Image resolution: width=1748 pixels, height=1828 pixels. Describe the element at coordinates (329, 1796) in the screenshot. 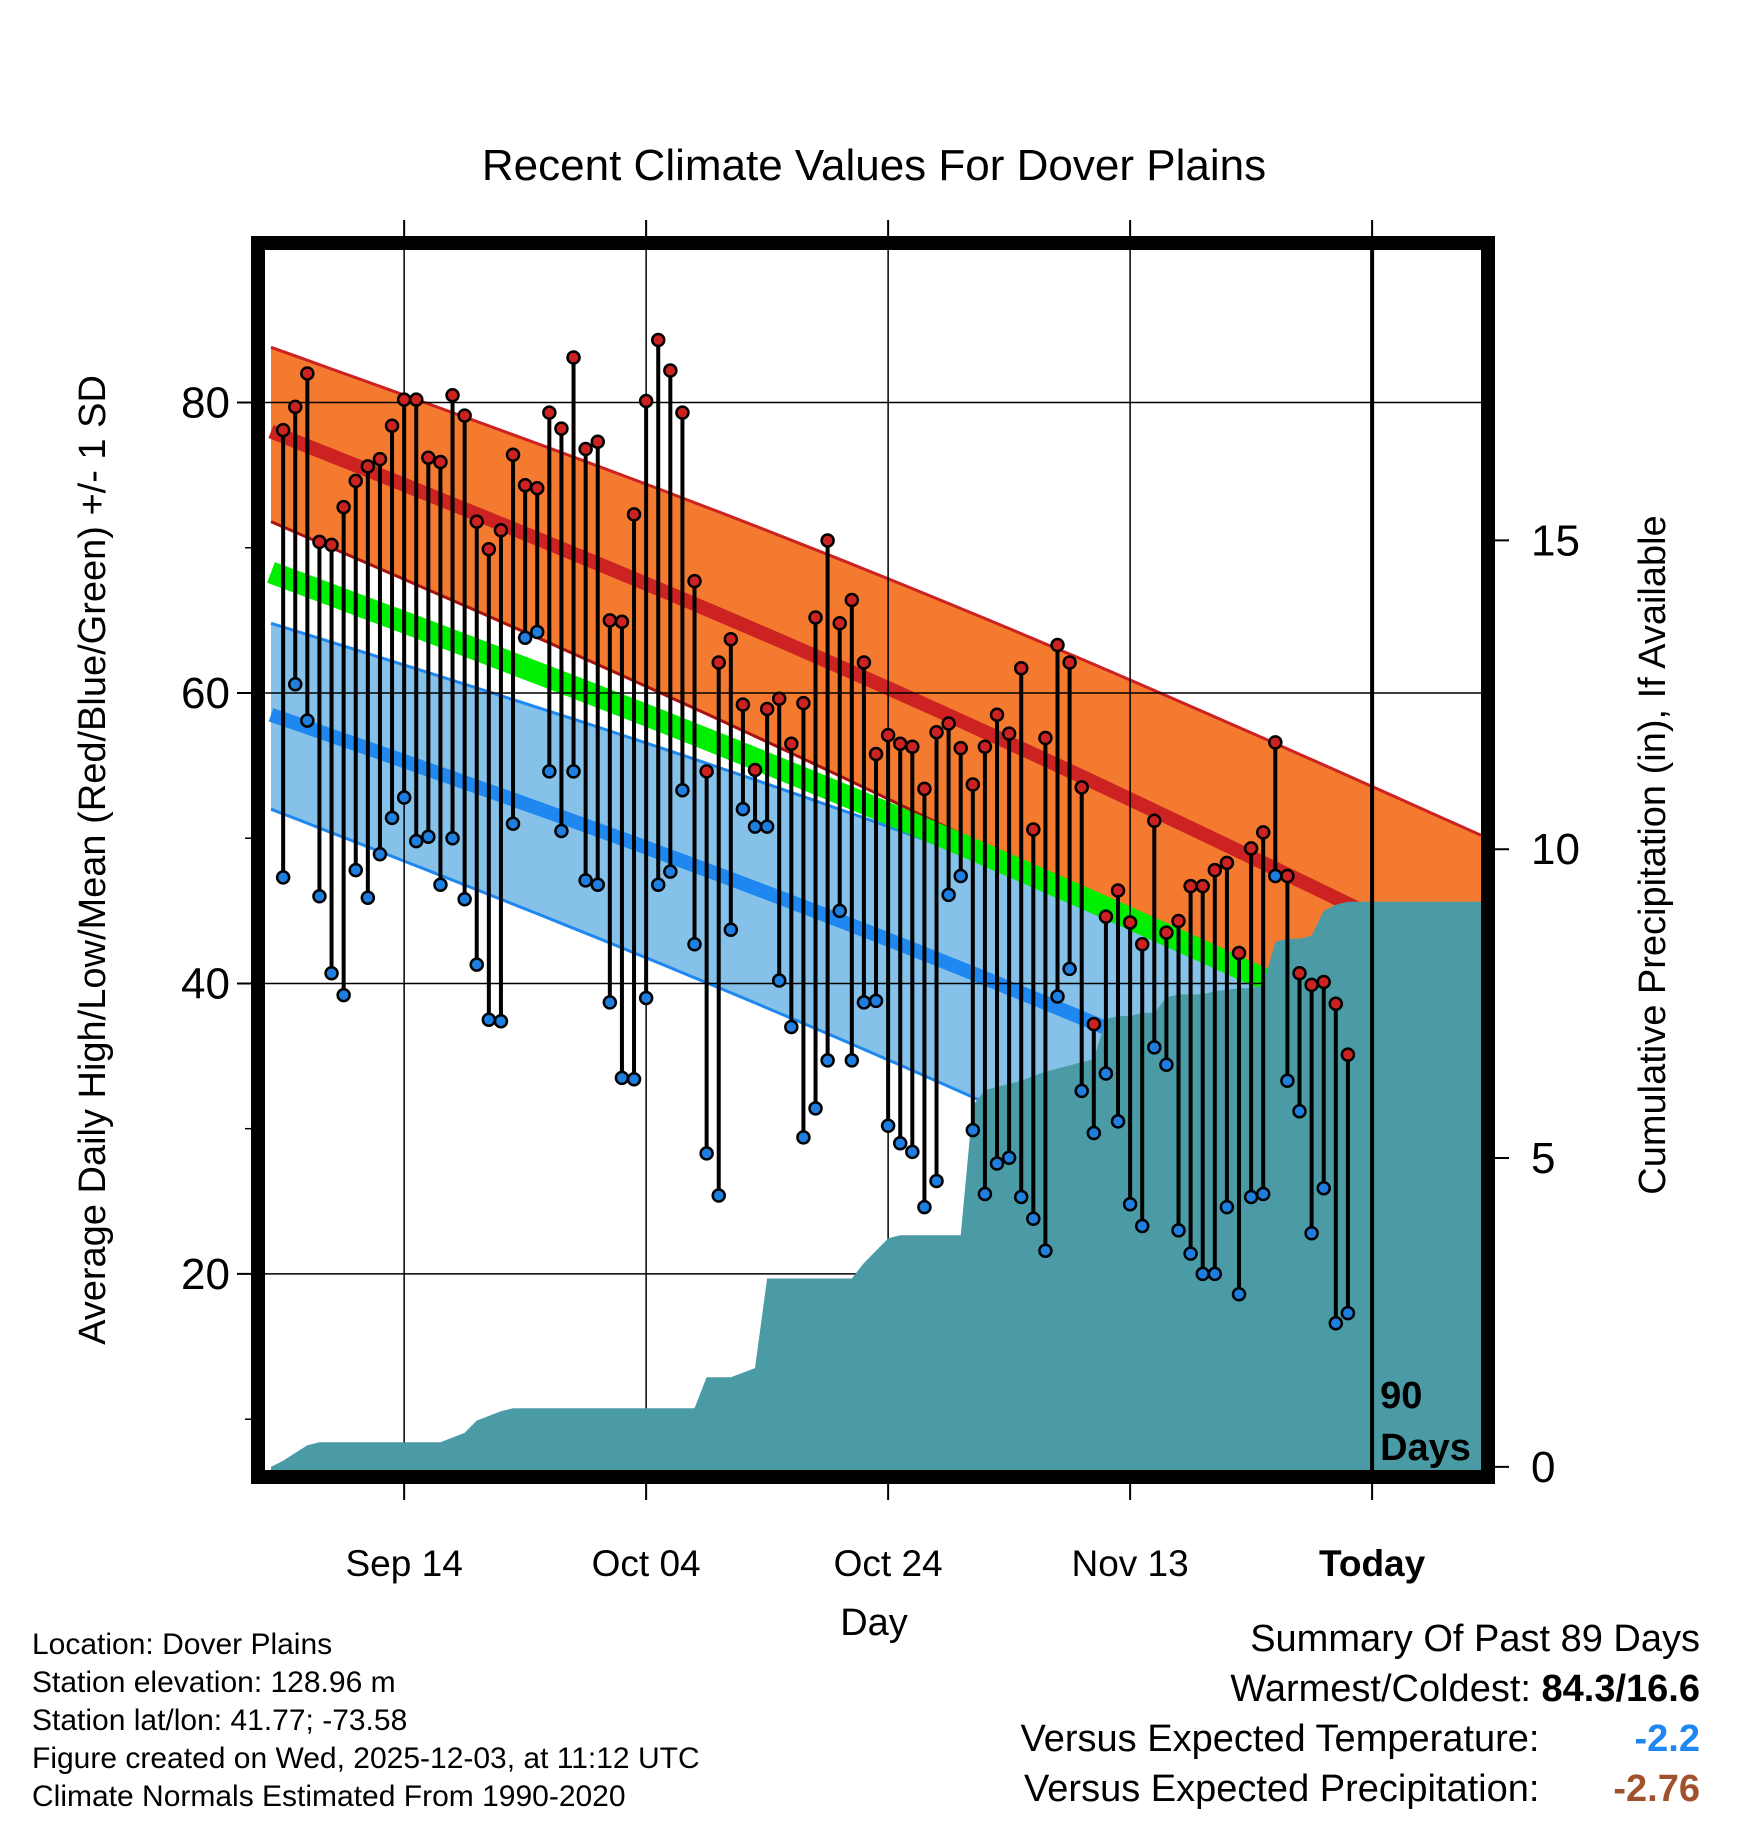

I see `normals-text: Climate Normals Estimated From 1990-2020` at that location.